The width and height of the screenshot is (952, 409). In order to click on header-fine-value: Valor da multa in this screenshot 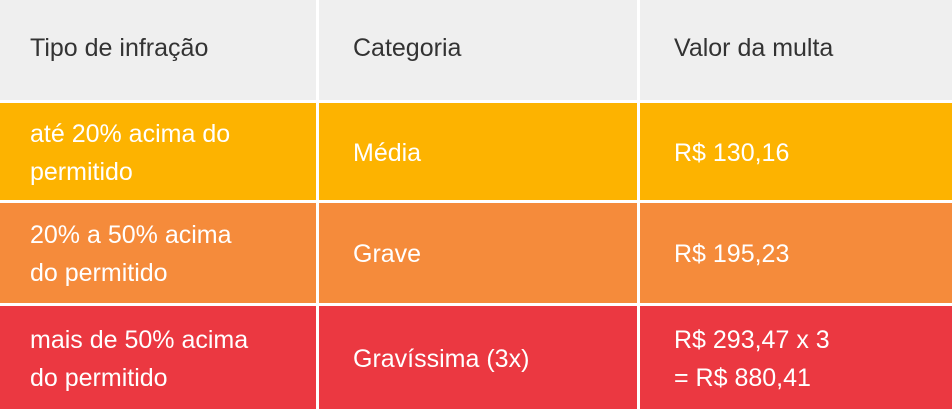, I will do `click(796, 50)`.